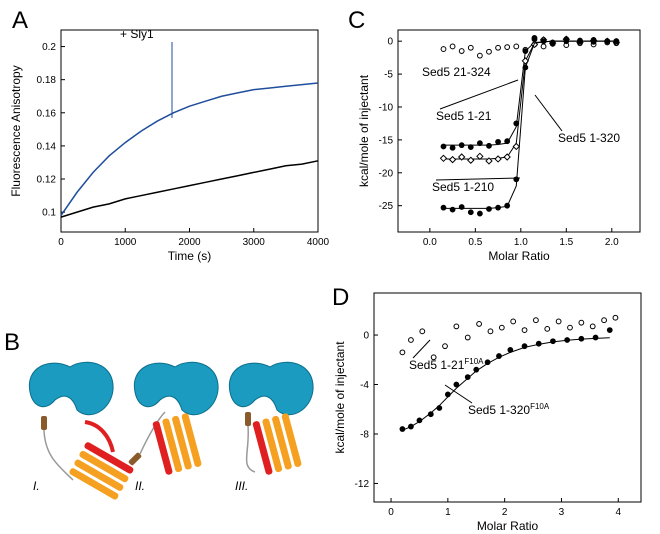 The height and width of the screenshot is (534, 660). What do you see at coordinates (364, 434) in the screenshot?
I see `y-tick-label: -8` at bounding box center [364, 434].